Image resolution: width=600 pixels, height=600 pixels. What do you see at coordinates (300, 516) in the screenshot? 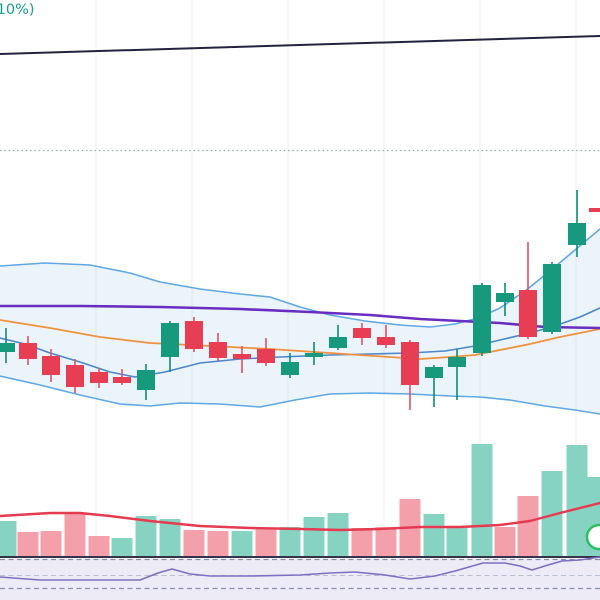
I see `volume-ma-line` at bounding box center [300, 516].